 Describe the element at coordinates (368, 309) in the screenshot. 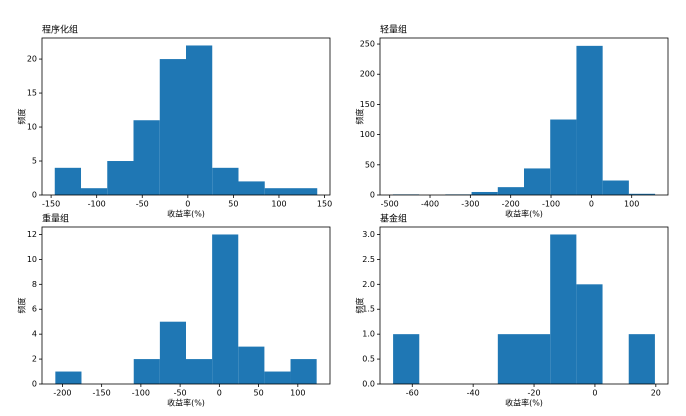

I see `y-tick-label: 1.5` at that location.